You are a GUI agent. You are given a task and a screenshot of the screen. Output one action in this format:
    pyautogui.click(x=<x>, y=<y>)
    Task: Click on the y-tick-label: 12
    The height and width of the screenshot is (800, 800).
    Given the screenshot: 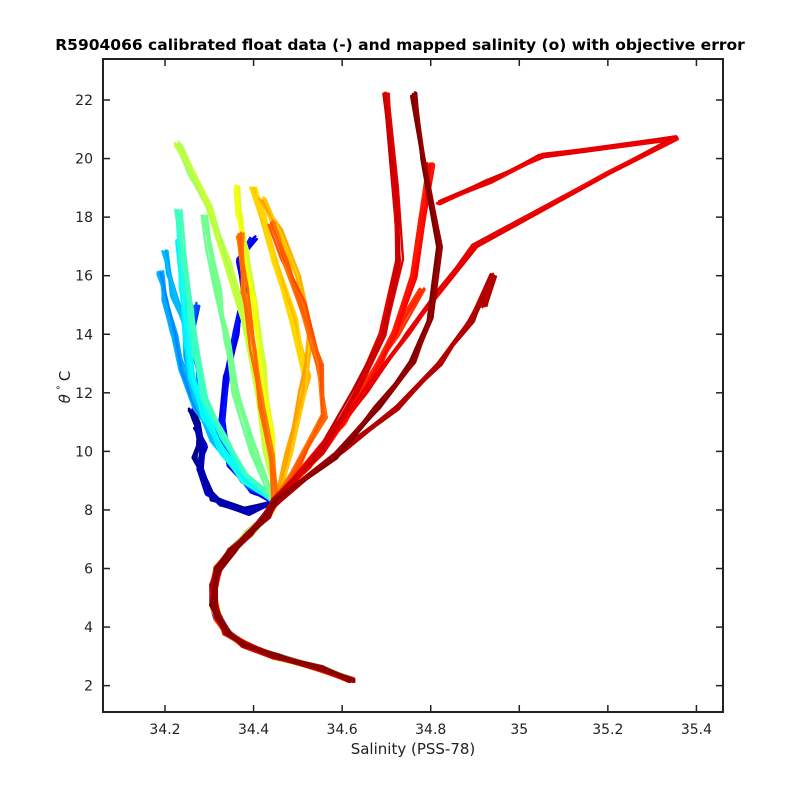 What is the action you would take?
    pyautogui.click(x=84, y=394)
    